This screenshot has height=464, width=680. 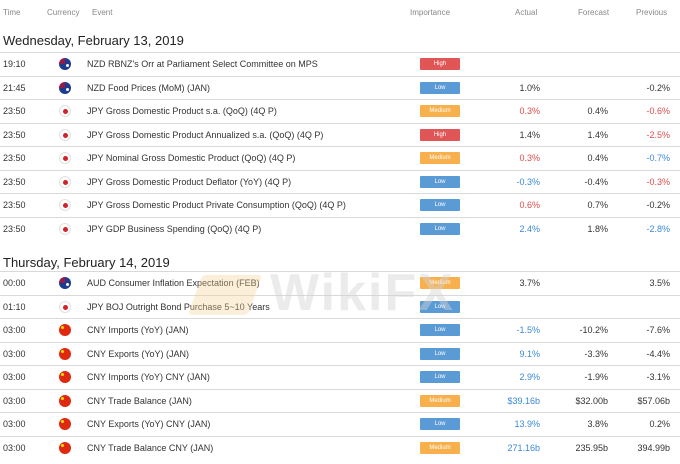 I want to click on actual-value: 1.0%, so click(x=529, y=88).